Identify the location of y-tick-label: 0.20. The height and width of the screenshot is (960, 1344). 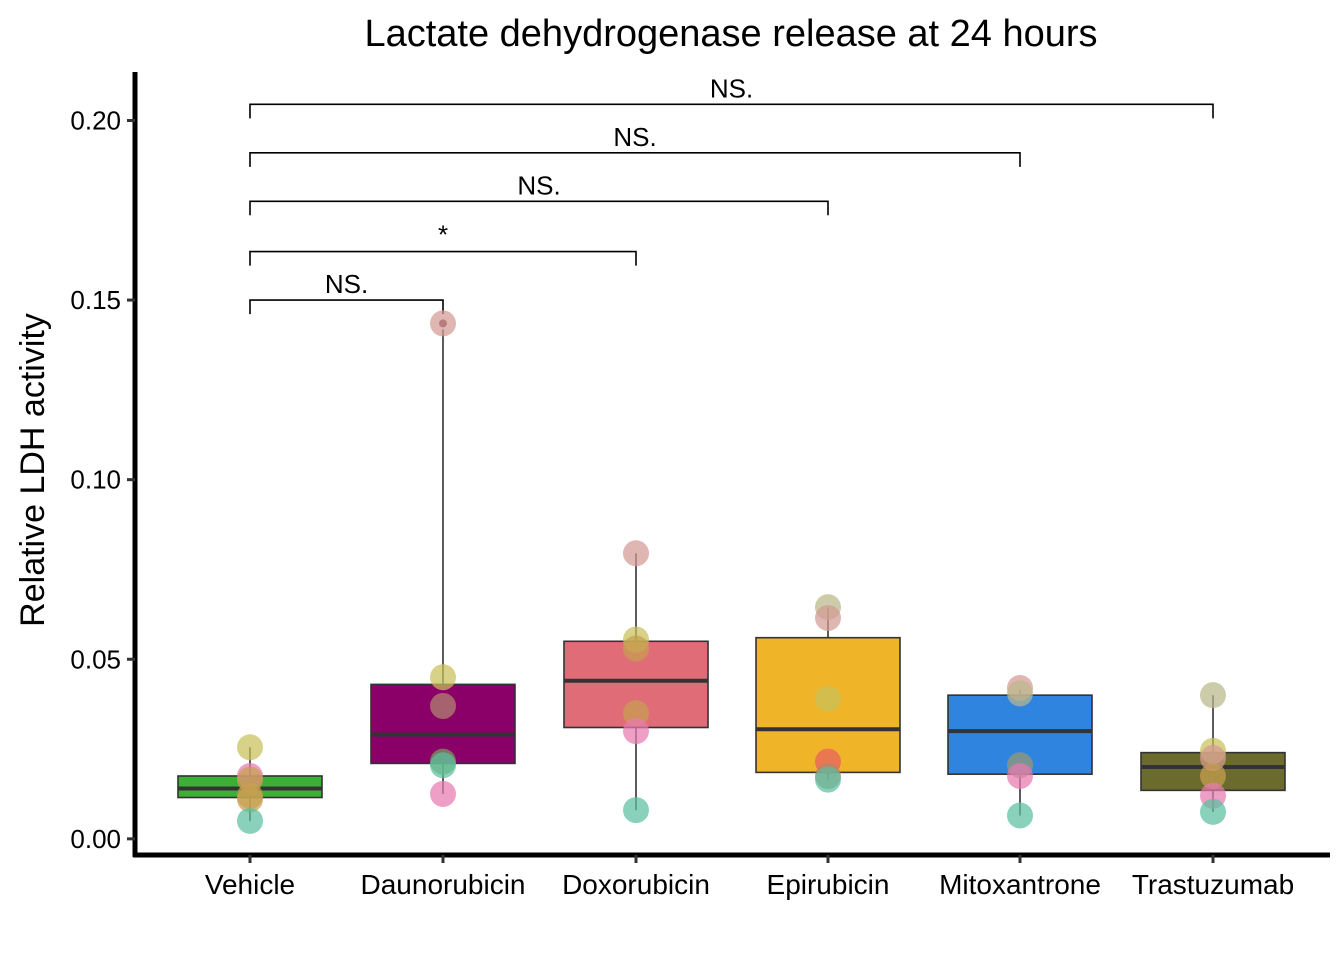
(95, 120).